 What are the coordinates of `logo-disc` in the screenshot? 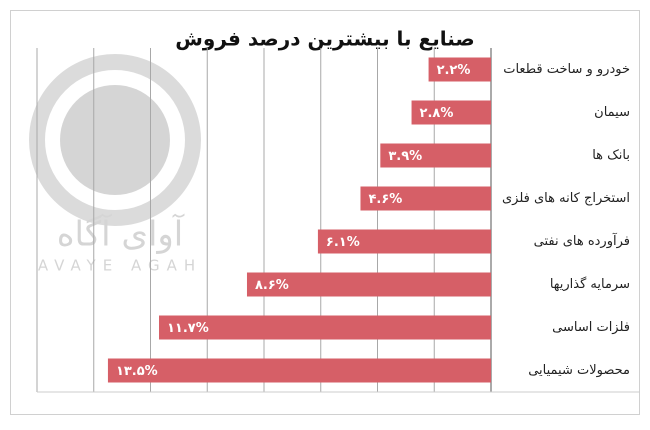 It's located at (115, 140).